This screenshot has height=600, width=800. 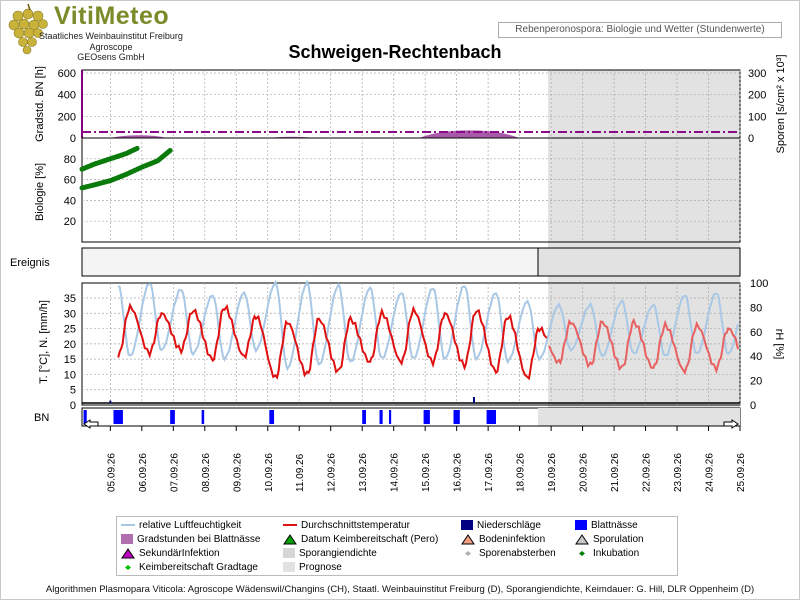 What do you see at coordinates (503, 540) in the screenshot?
I see `legend-item: Bodeninfektion` at bounding box center [503, 540].